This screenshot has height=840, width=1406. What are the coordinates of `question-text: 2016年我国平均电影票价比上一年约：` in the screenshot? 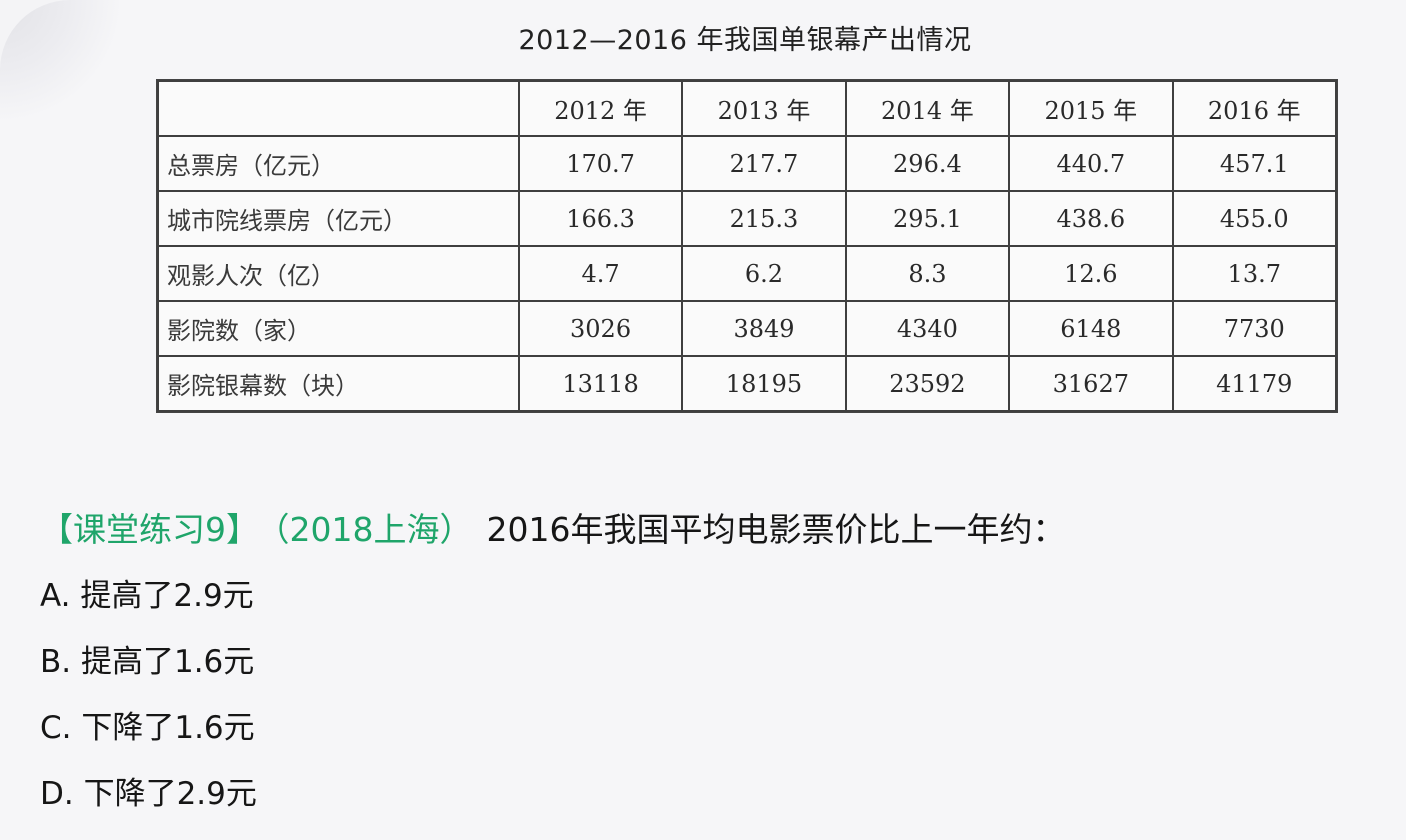 It's located at (776, 529).